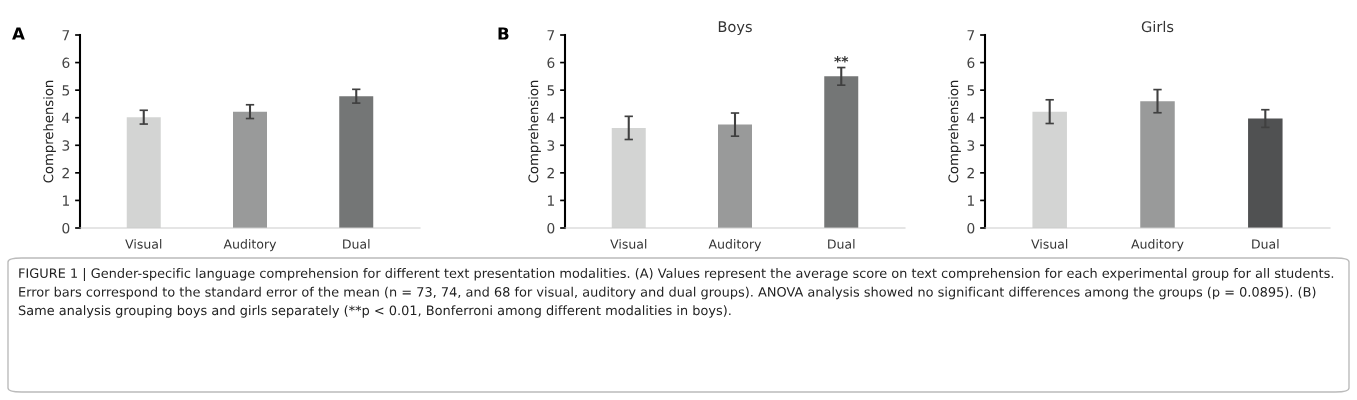 The height and width of the screenshot is (400, 1357). I want to click on text: B, so click(503, 33).